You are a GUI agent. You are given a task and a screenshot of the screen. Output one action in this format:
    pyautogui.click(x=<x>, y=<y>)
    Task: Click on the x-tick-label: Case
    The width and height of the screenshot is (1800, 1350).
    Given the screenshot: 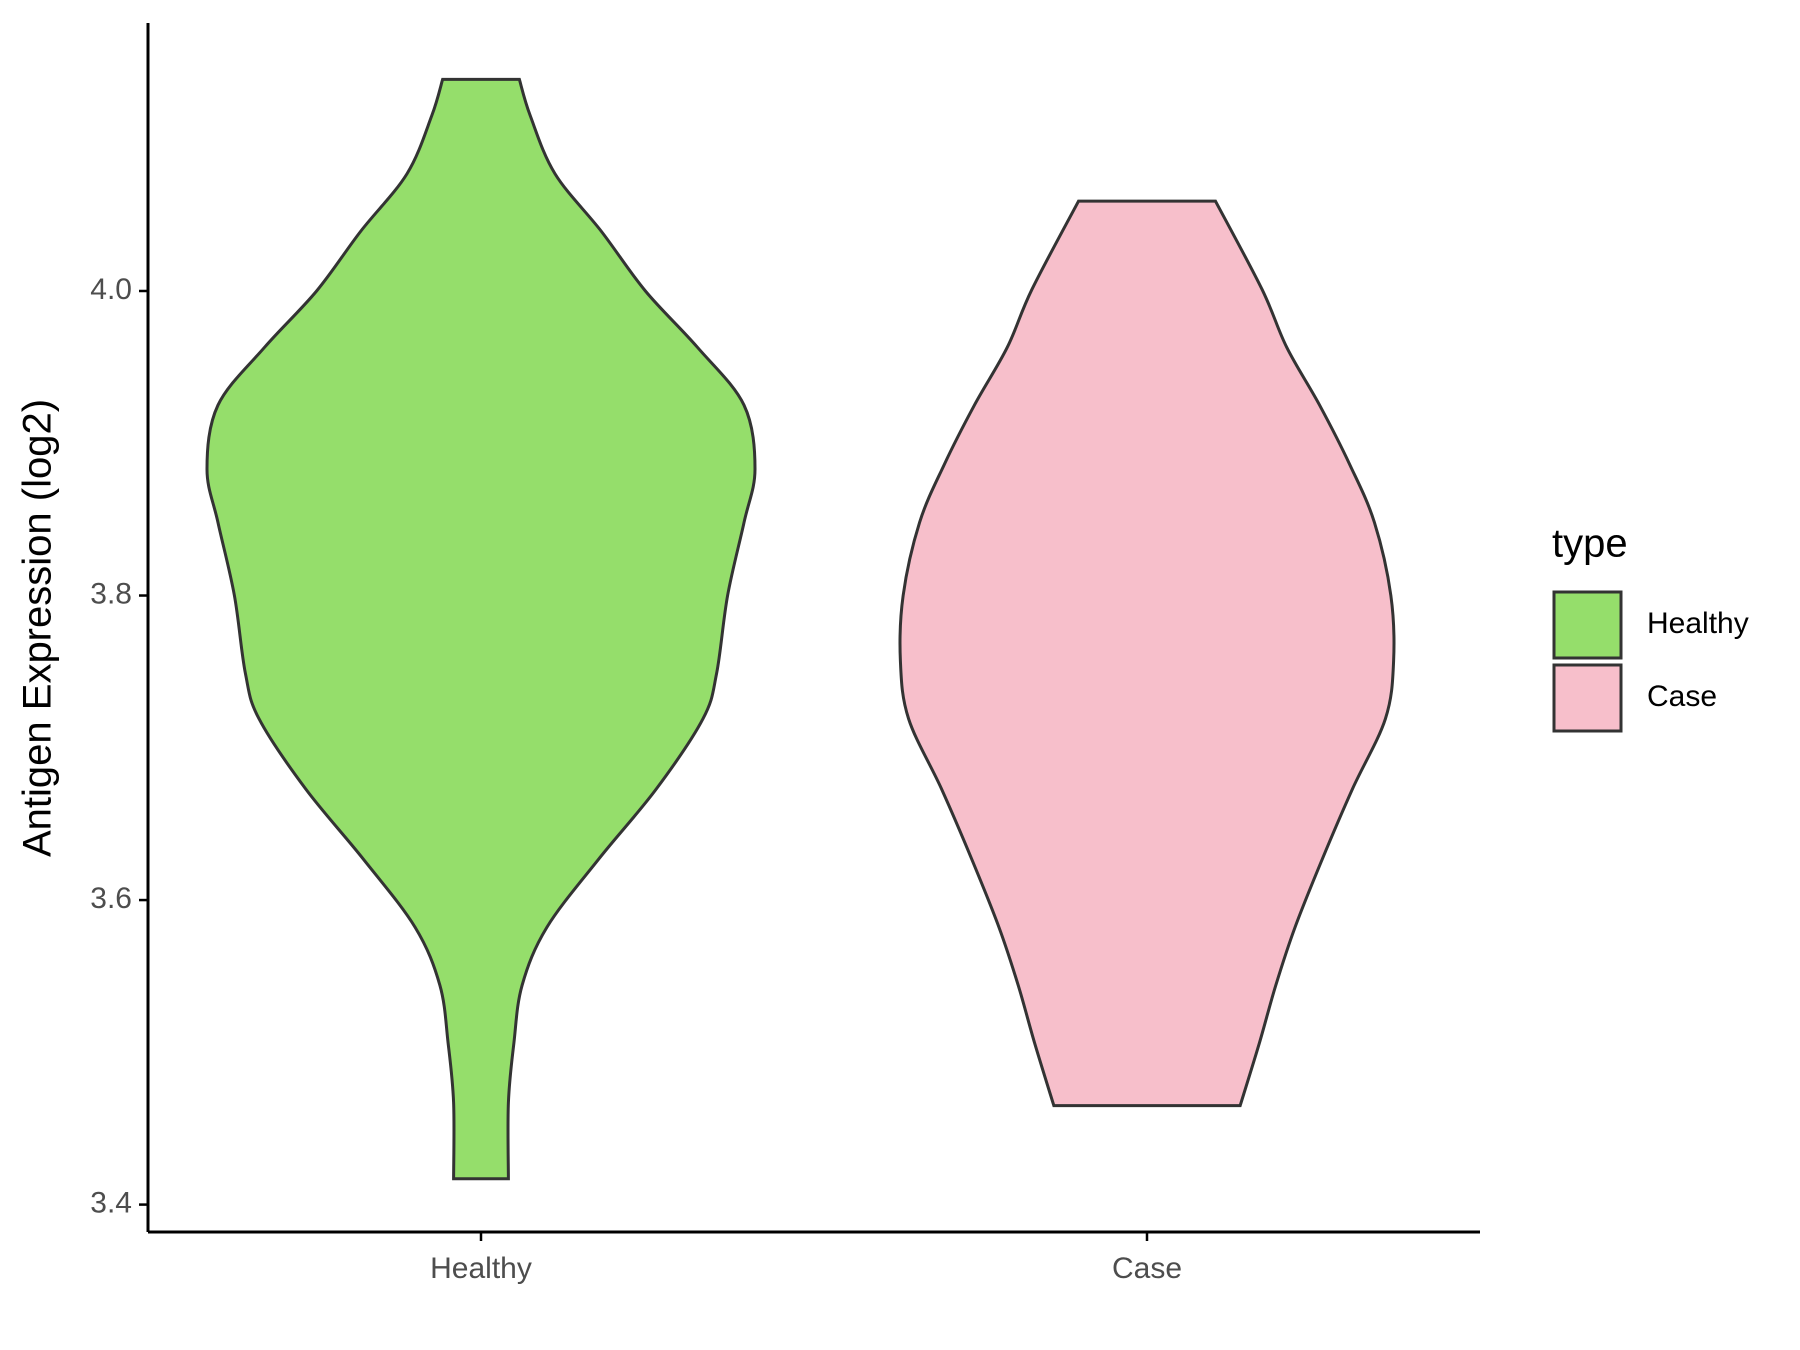 What is the action you would take?
    pyautogui.click(x=1147, y=1268)
    